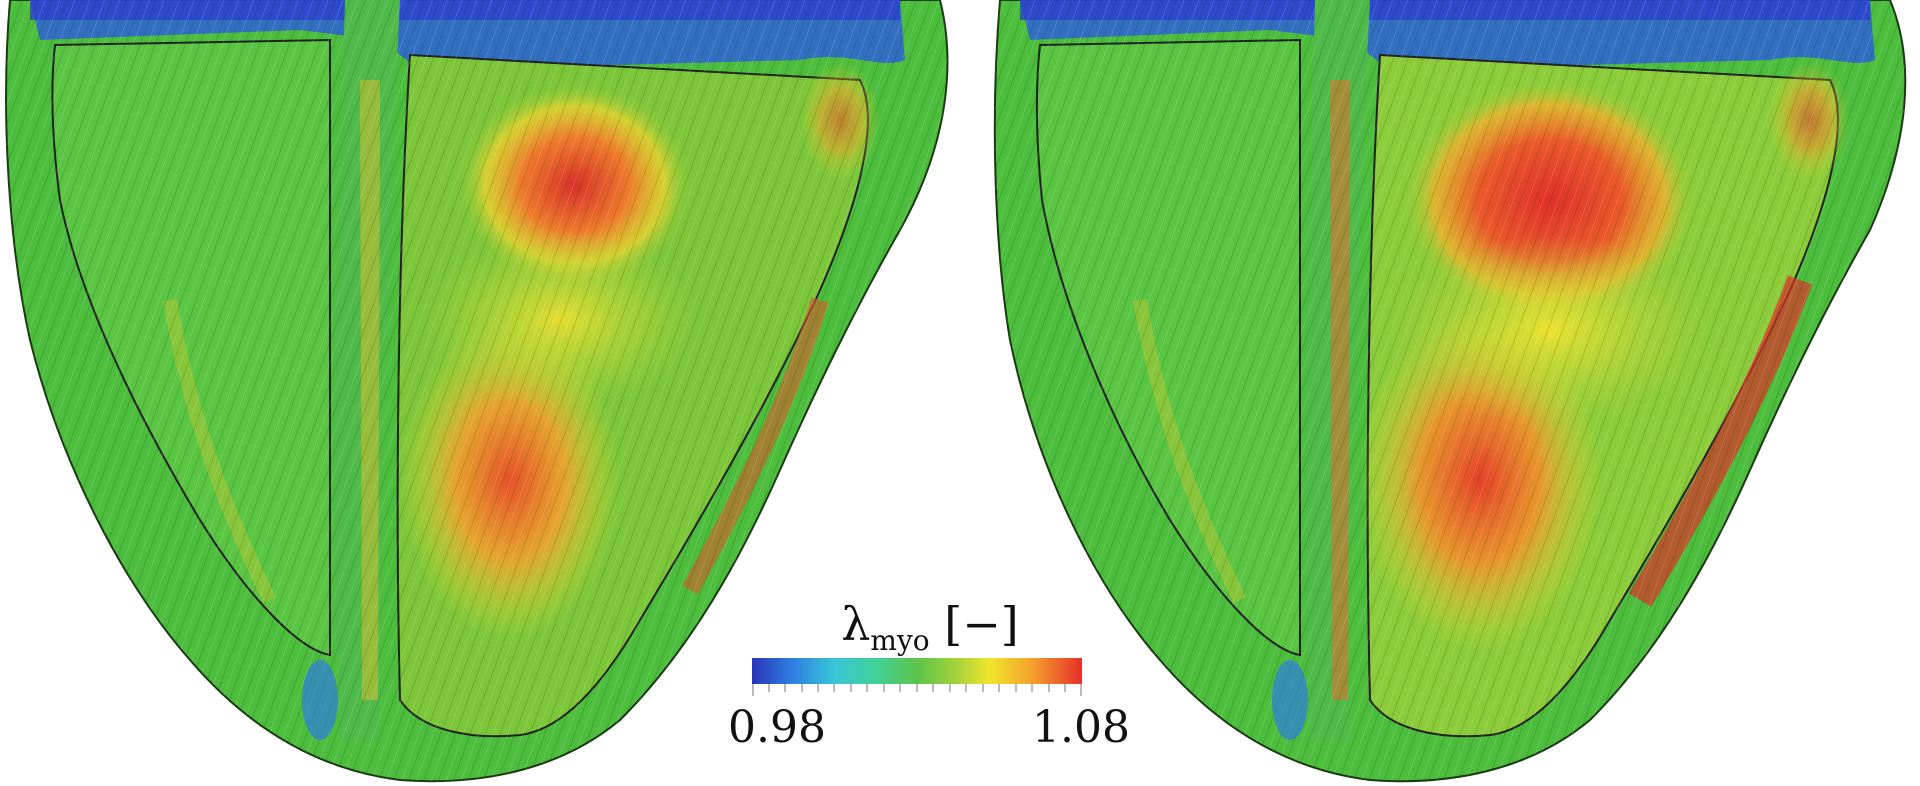  Describe the element at coordinates (981, 624) in the screenshot. I see `colorbar-label-unit: [−]` at that location.